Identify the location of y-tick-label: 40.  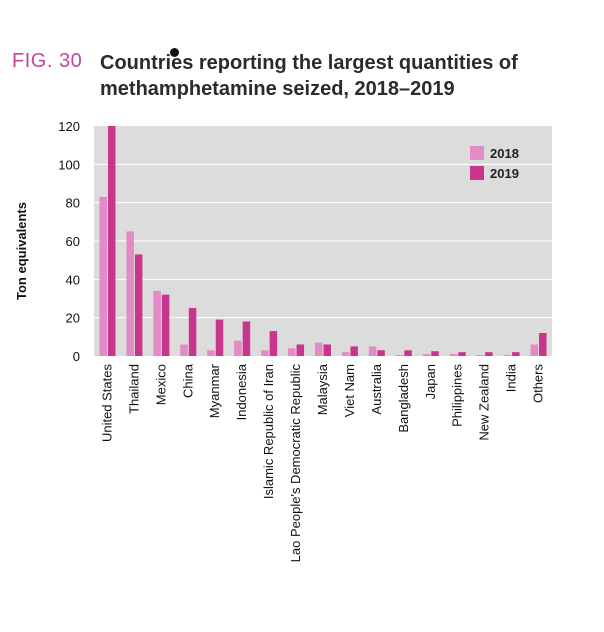
(73, 279).